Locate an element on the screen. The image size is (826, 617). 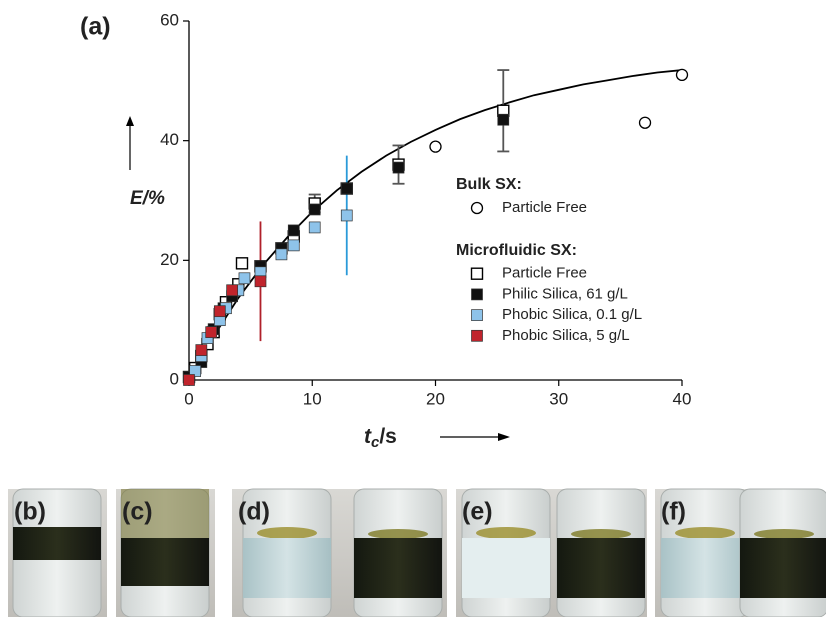
y-tick-label: 20 is located at coordinates (169, 259).